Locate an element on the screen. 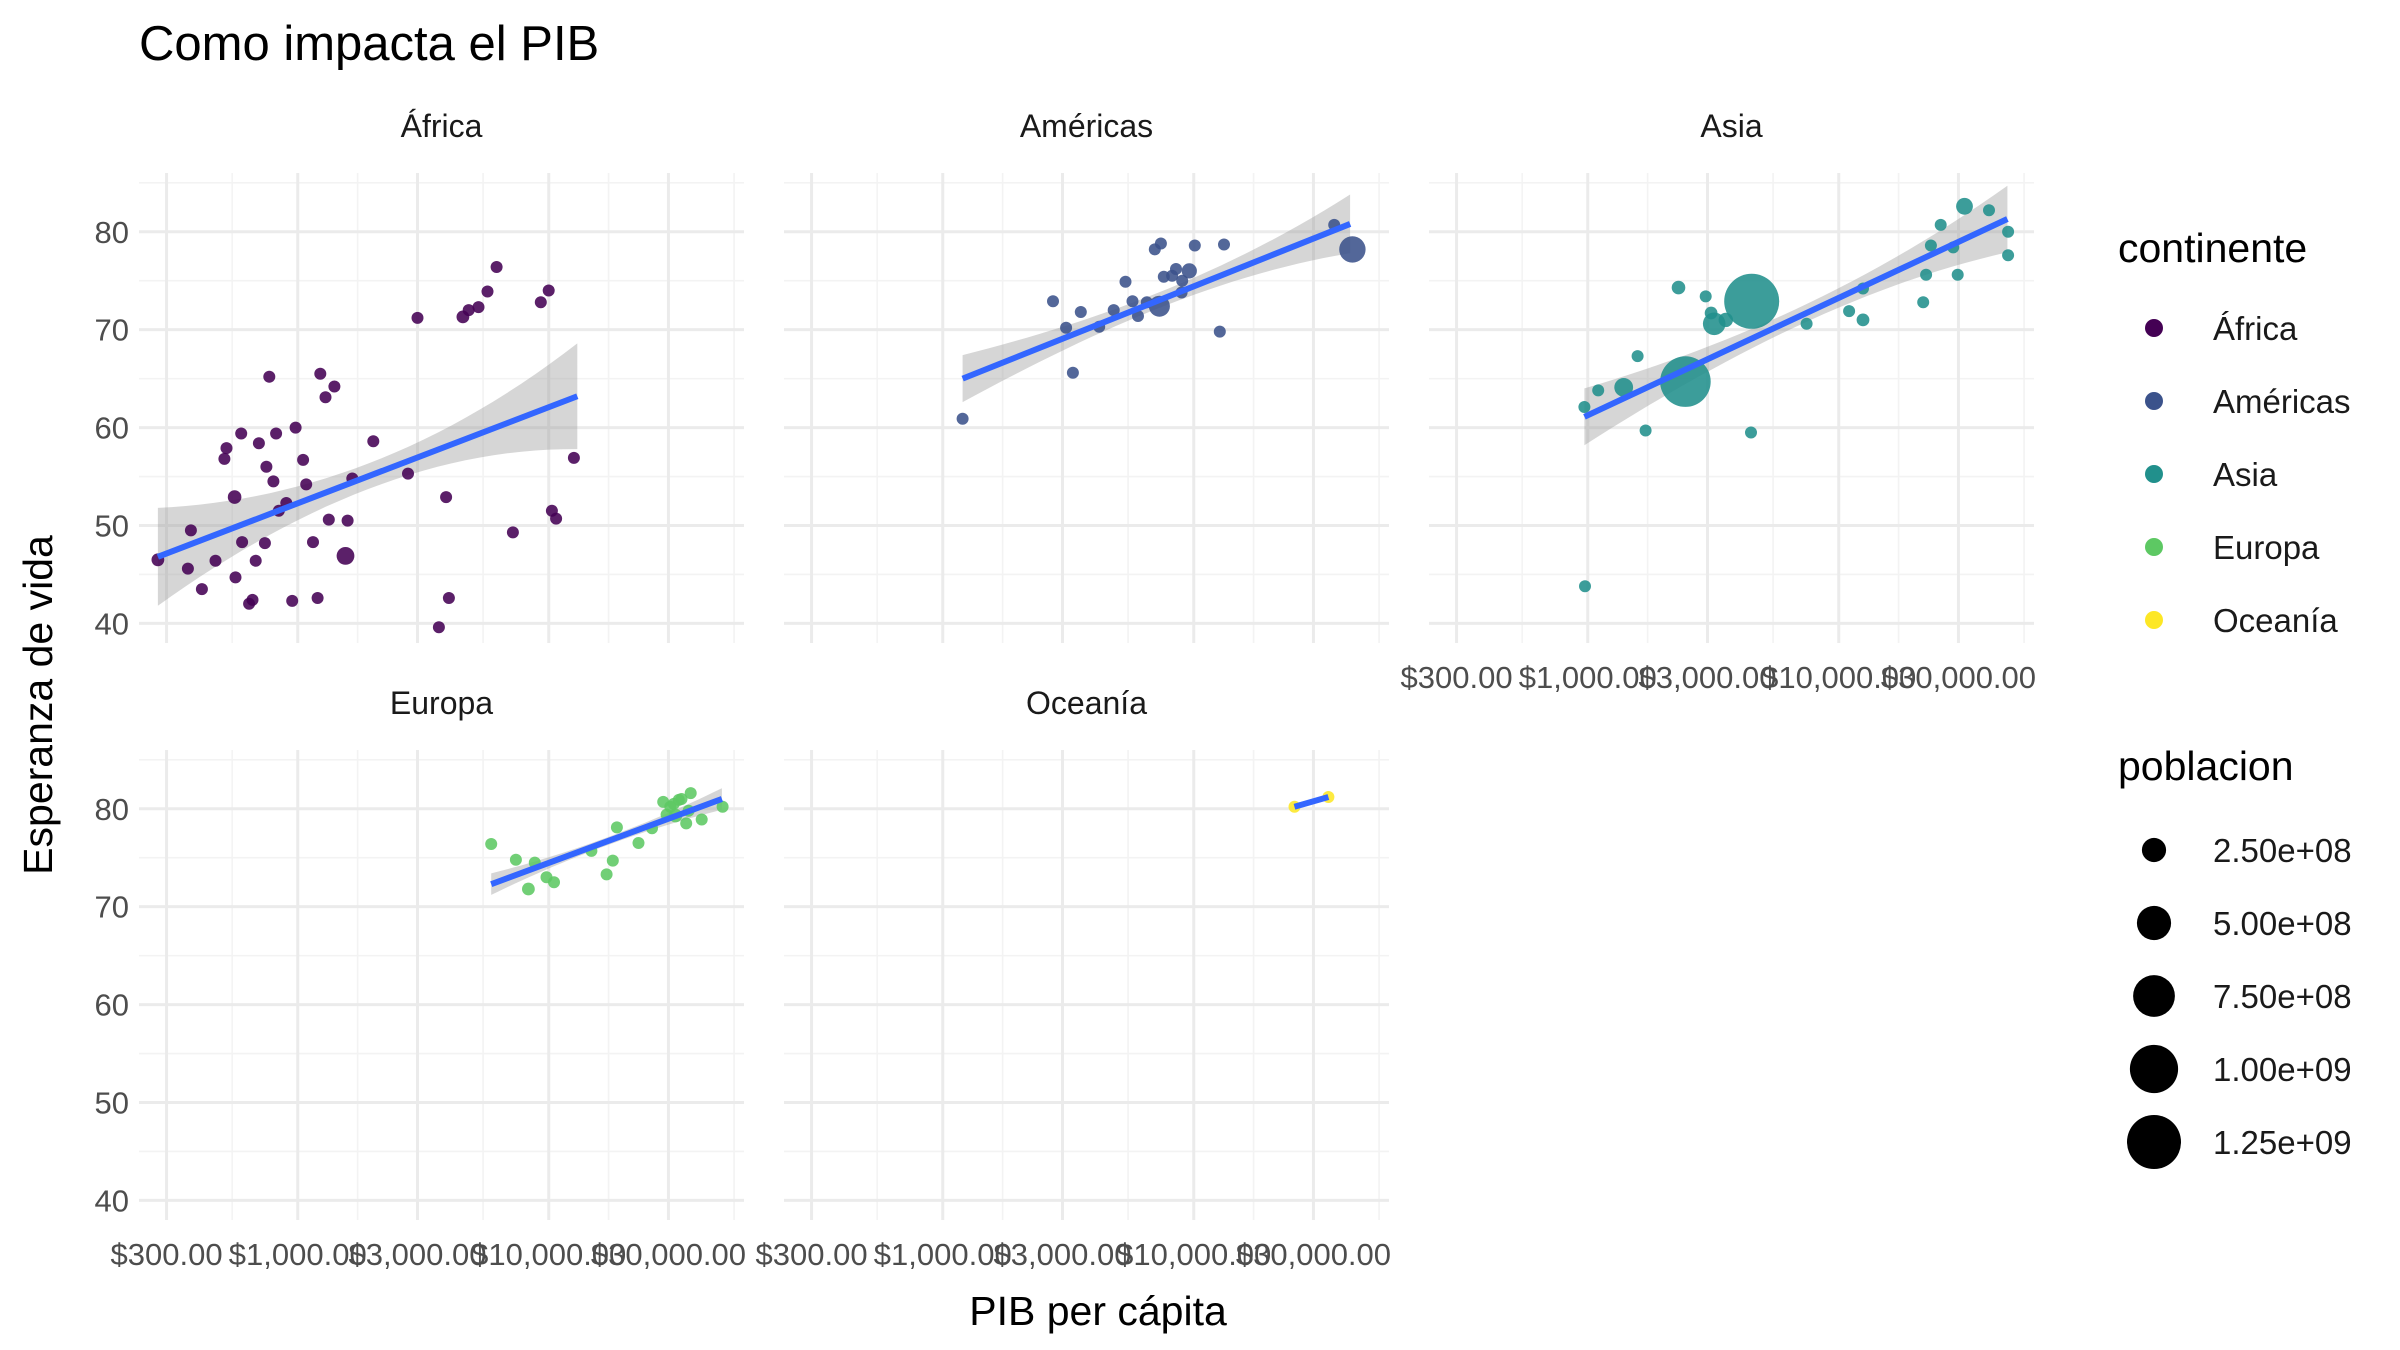 The height and width of the screenshot is (1350, 2400). chart-title: Como impacta el PIB is located at coordinates (369, 44).